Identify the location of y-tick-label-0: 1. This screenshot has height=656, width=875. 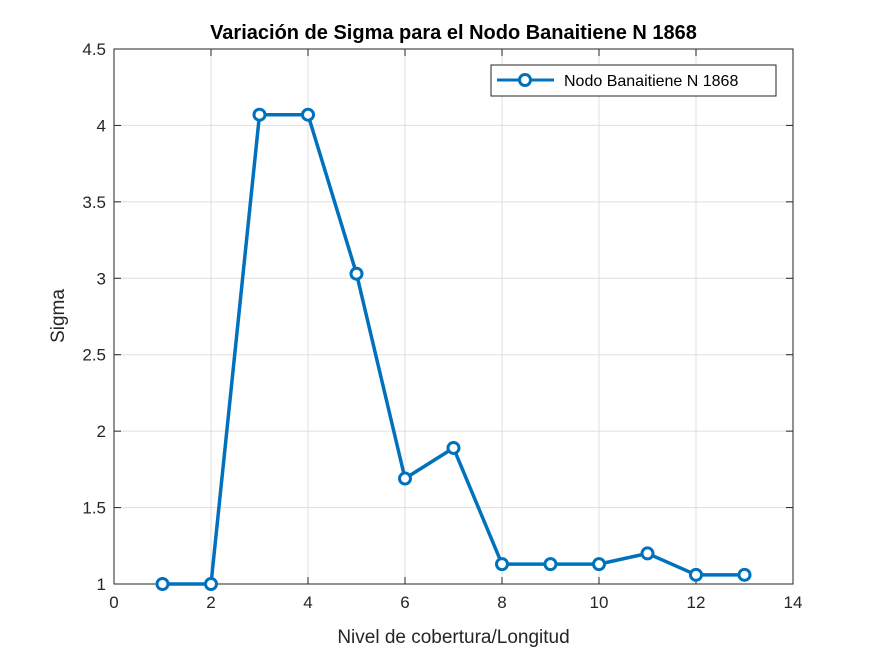
(101, 584).